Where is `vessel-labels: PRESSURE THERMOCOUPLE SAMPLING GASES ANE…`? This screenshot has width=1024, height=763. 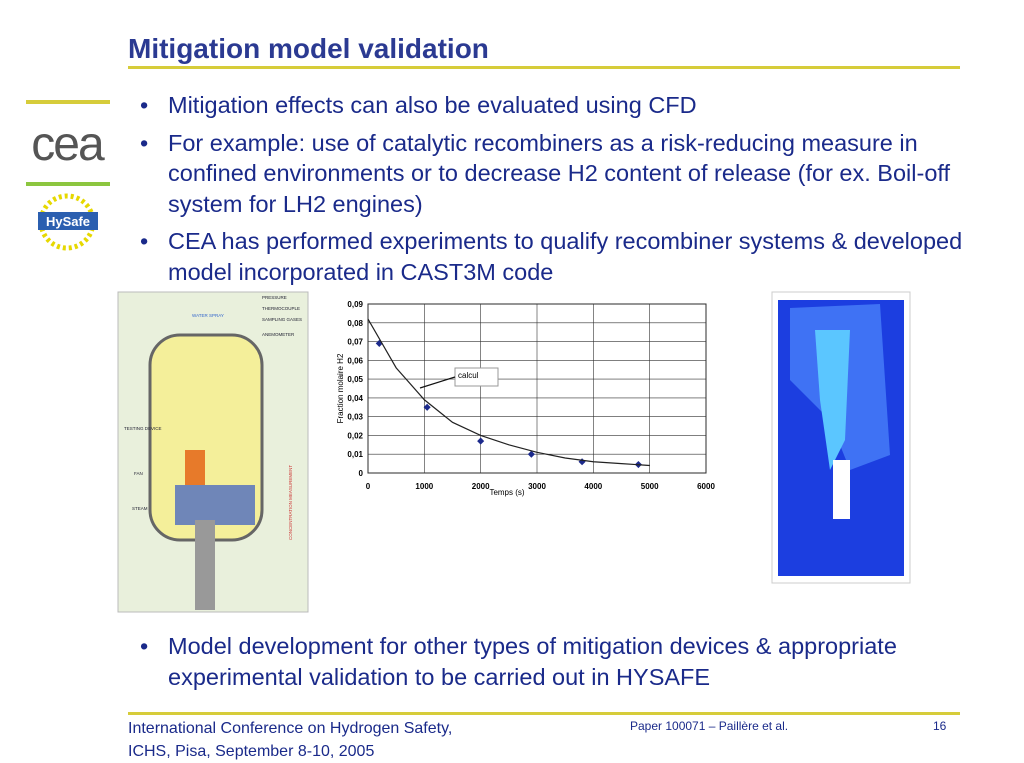
vessel-labels: PRESSURE THERMOCOUPLE SAMPLING GASES ANE… is located at coordinates (213, 417).